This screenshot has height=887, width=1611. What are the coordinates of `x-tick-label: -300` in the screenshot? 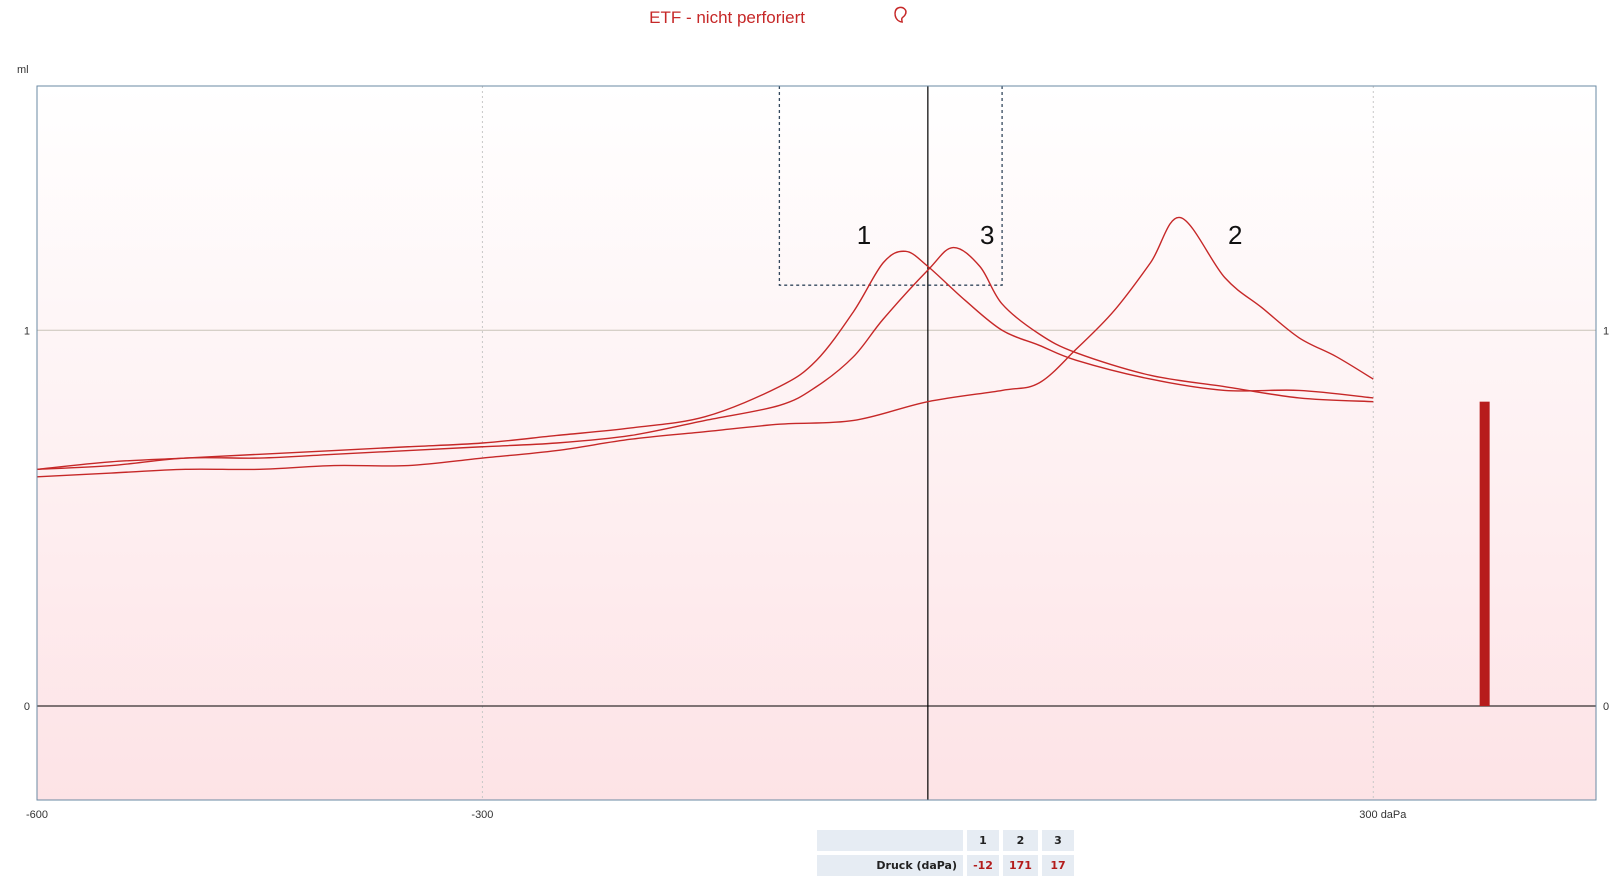 It's located at (482, 815).